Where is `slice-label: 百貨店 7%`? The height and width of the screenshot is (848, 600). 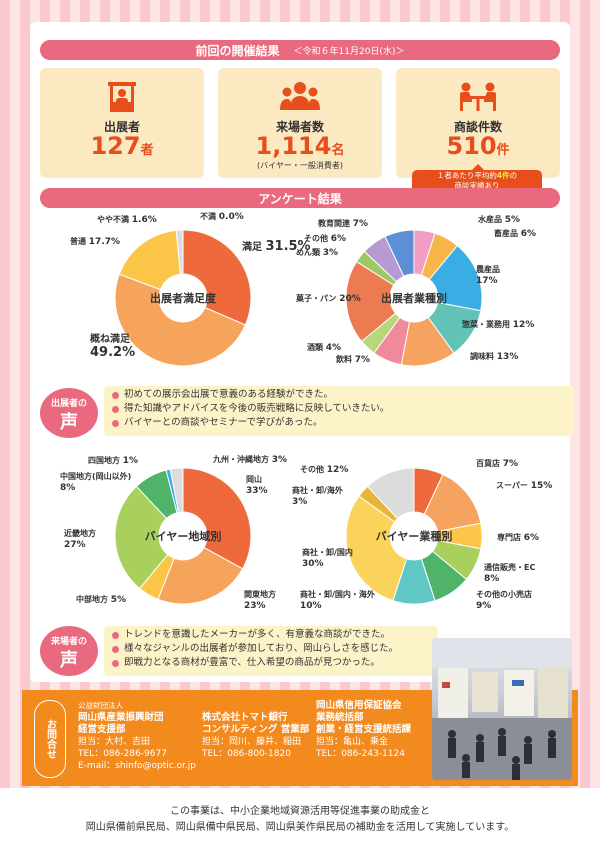 slice-label: 百貨店 7% is located at coordinates (497, 463).